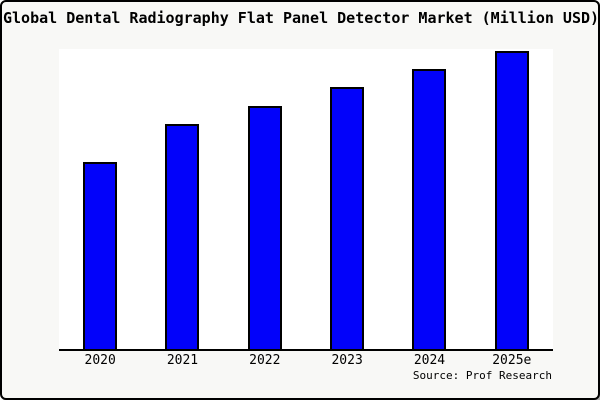 This screenshot has height=400, width=600. I want to click on bar-2025e, so click(511, 200).